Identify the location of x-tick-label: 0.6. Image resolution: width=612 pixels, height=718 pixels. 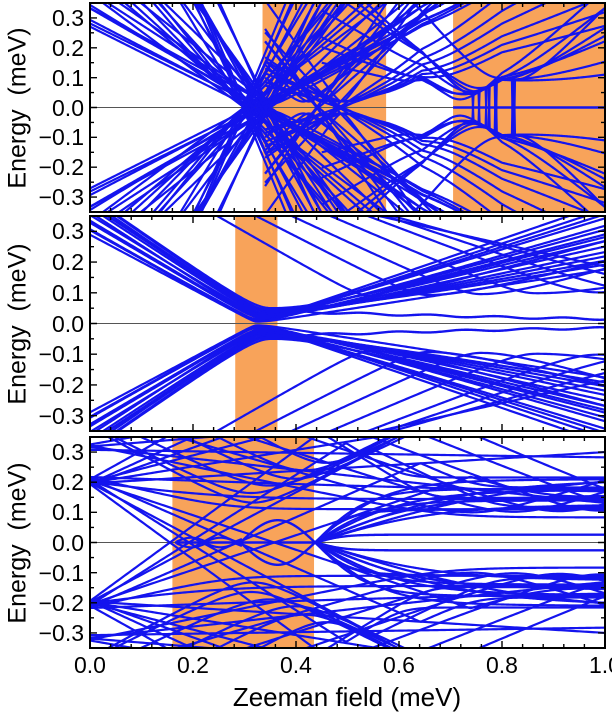
(399, 665).